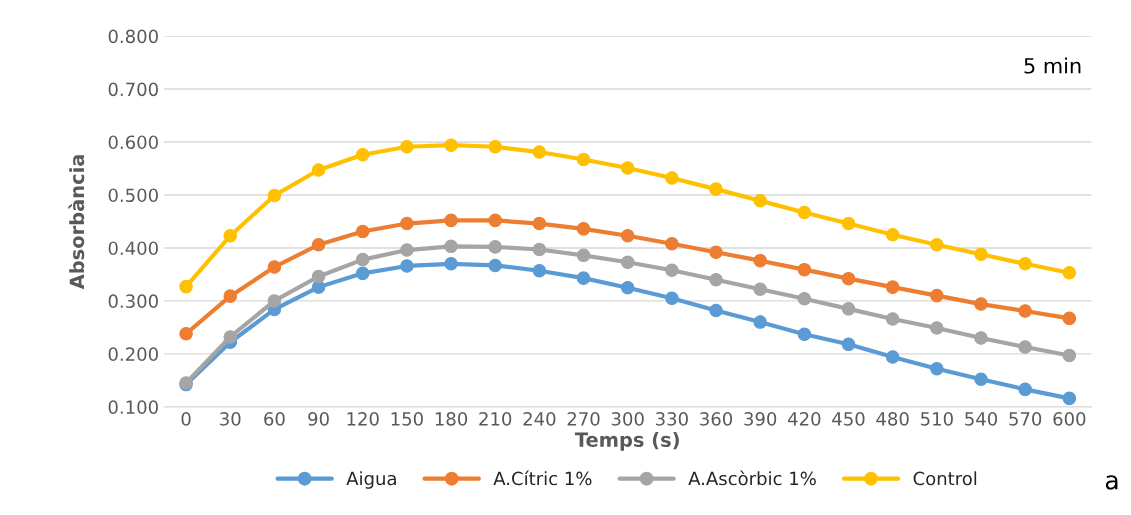 Image resolution: width=1131 pixels, height=515 pixels. Describe the element at coordinates (583, 419) in the screenshot. I see `x-tick-label: 270` at that location.